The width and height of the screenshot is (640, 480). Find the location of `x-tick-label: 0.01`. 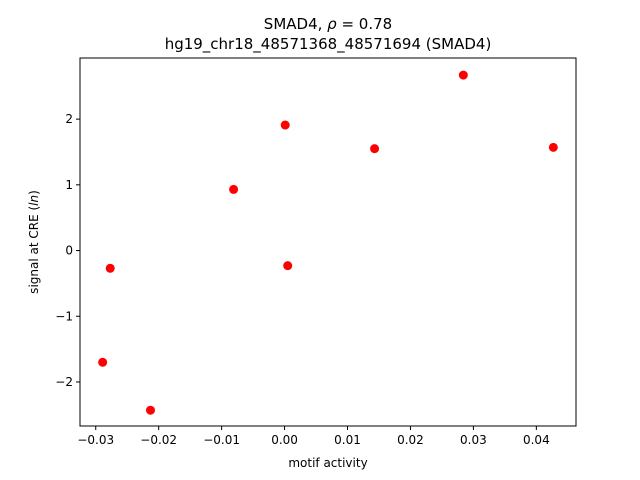

x-tick-label: 0.01 is located at coordinates (347, 440).